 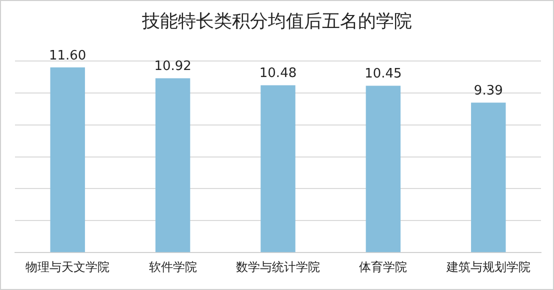 What do you see at coordinates (68, 267) in the screenshot?
I see `x-tick-label: 物理与天文学院` at bounding box center [68, 267].